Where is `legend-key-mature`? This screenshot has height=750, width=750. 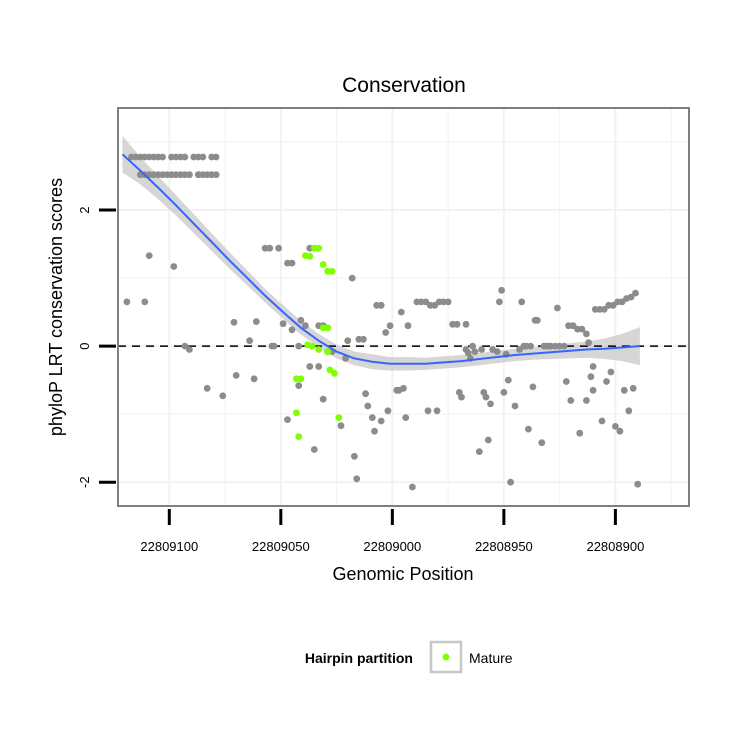 legend-key-mature is located at coordinates (446, 657).